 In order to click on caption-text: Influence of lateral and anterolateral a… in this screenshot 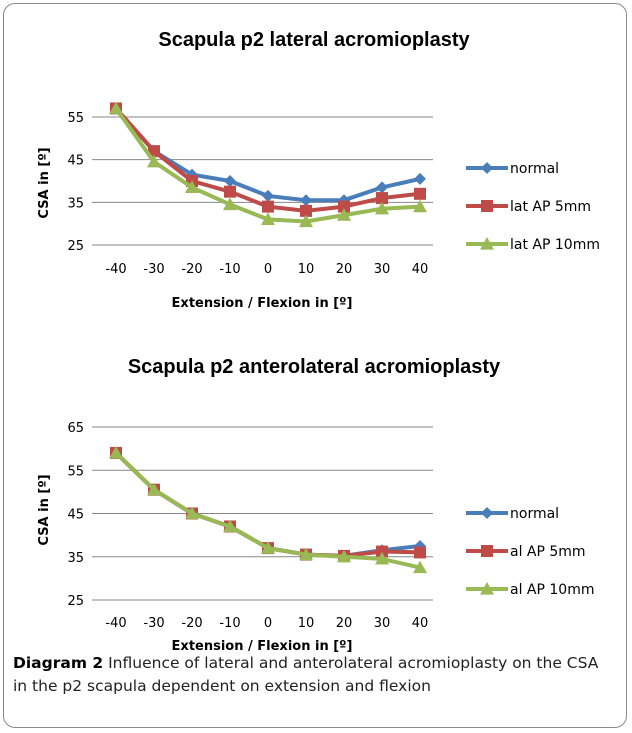, I will do `click(306, 674)`.